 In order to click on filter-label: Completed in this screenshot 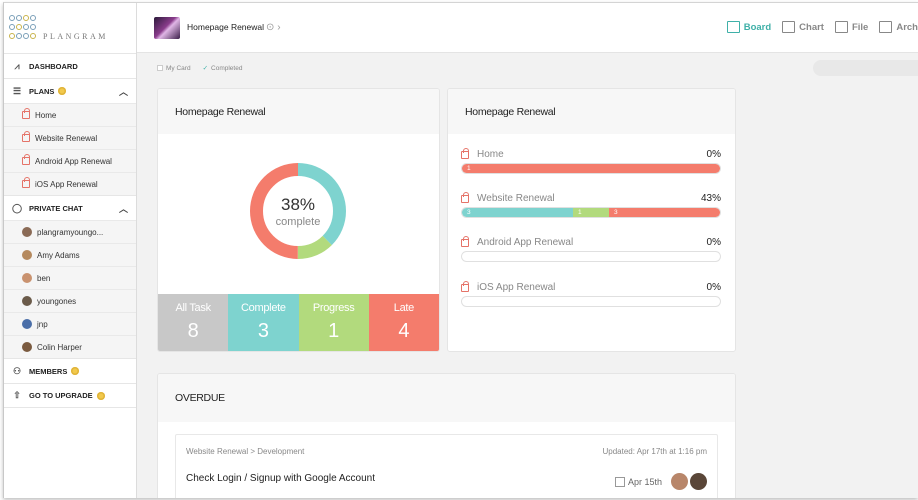, I will do `click(227, 68)`.